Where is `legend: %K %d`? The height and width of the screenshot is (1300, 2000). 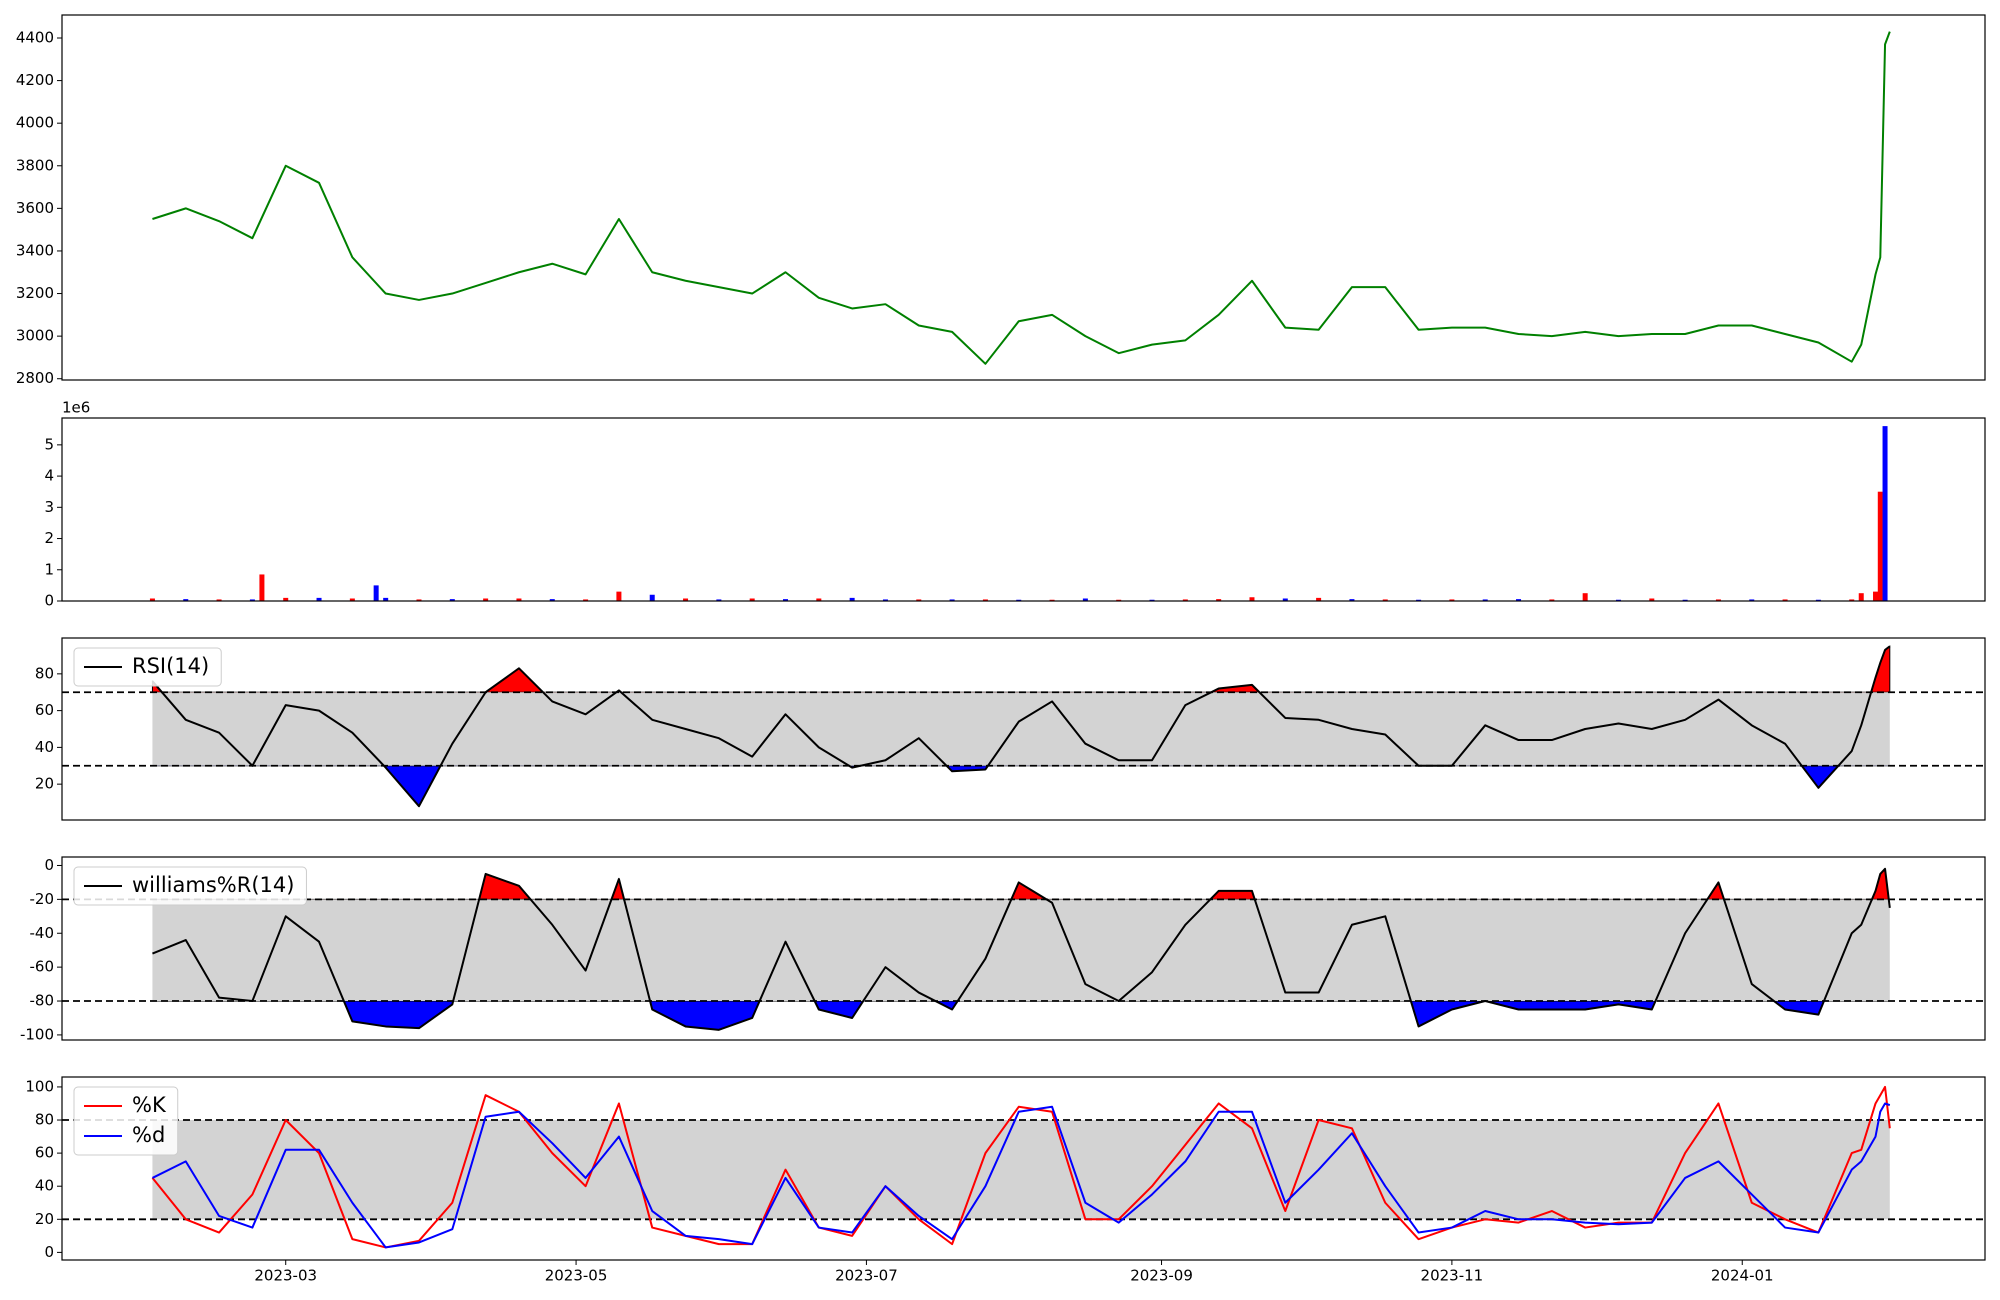
legend: %K %d is located at coordinates (126, 1121).